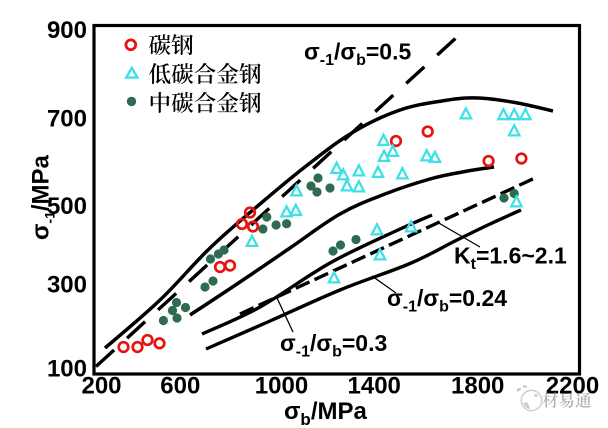 The height and width of the screenshot is (428, 608). What do you see at coordinates (67, 30) in the screenshot?
I see `svg-text: 900` at bounding box center [67, 30].